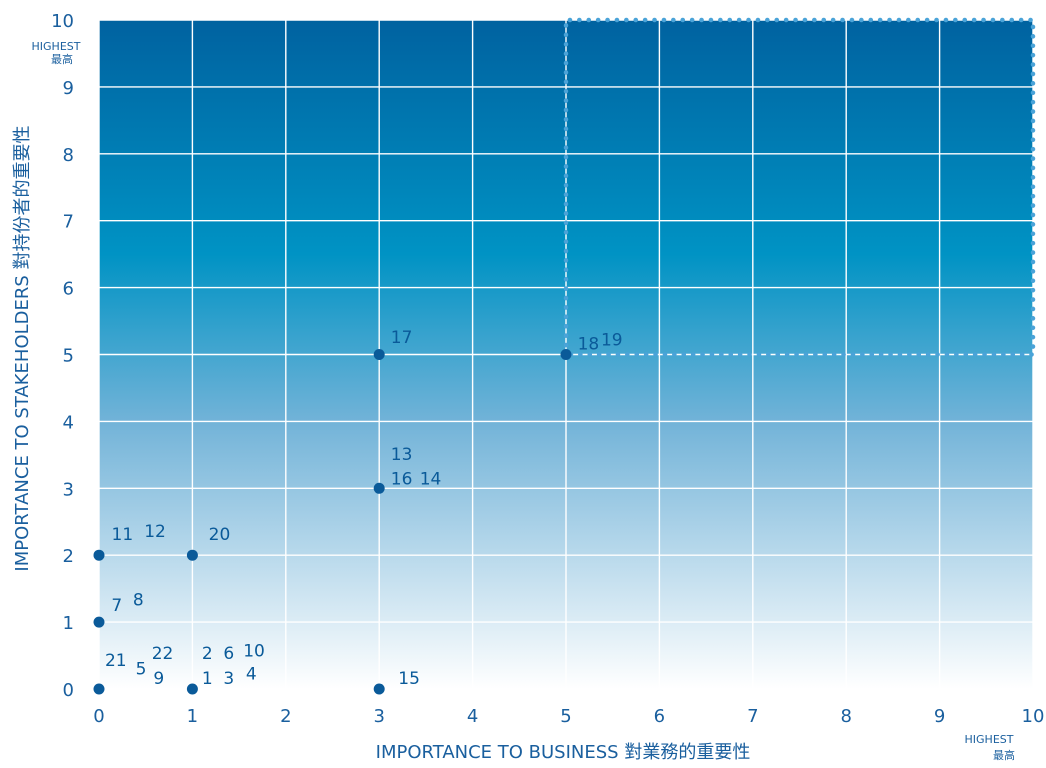 This screenshot has width=1046, height=768. I want to click on x-axis-title: IMPORTANCE TO BUSINESS 對業務的重要性, so click(563, 752).